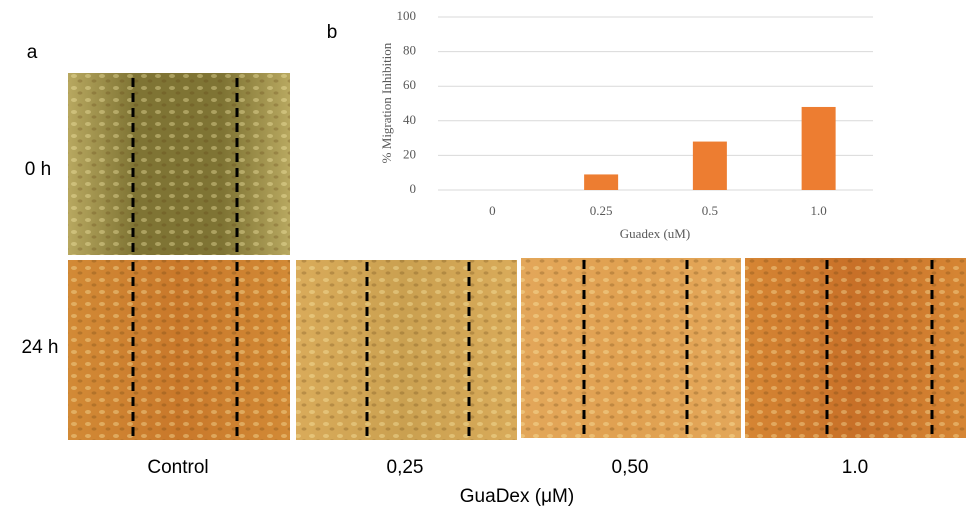  I want to click on y-tick-label: 40, so click(409, 119).